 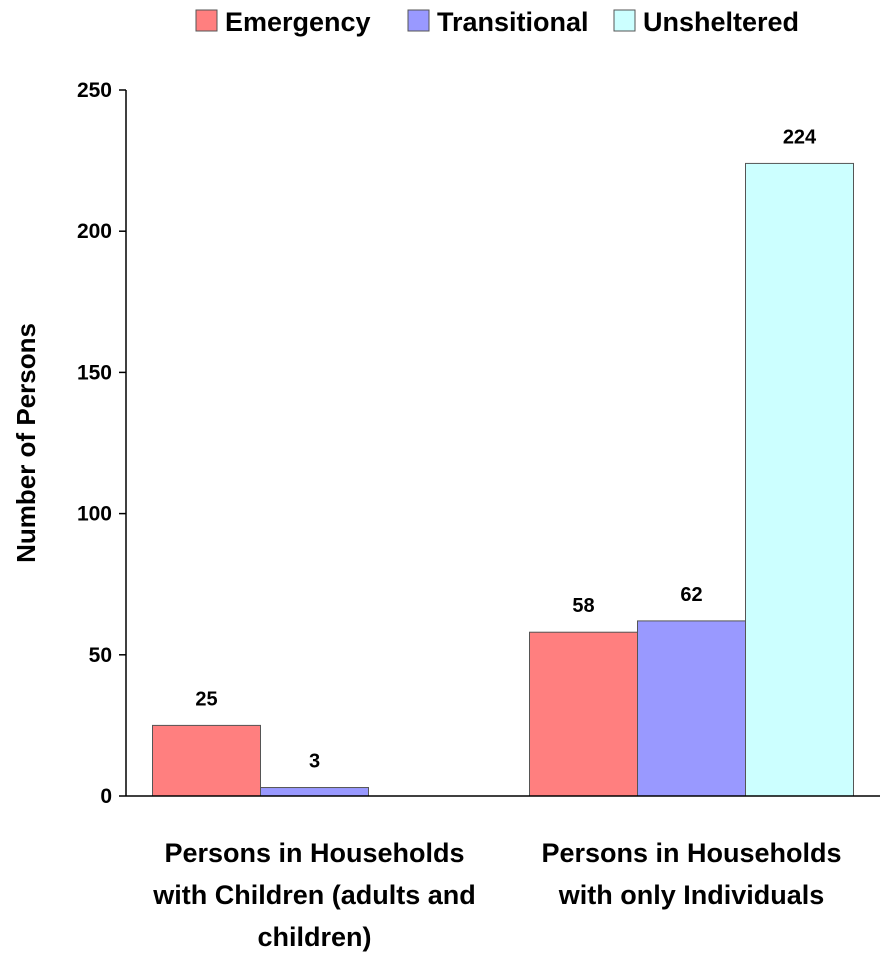 What do you see at coordinates (94, 514) in the screenshot?
I see `y-tick-label: 100` at bounding box center [94, 514].